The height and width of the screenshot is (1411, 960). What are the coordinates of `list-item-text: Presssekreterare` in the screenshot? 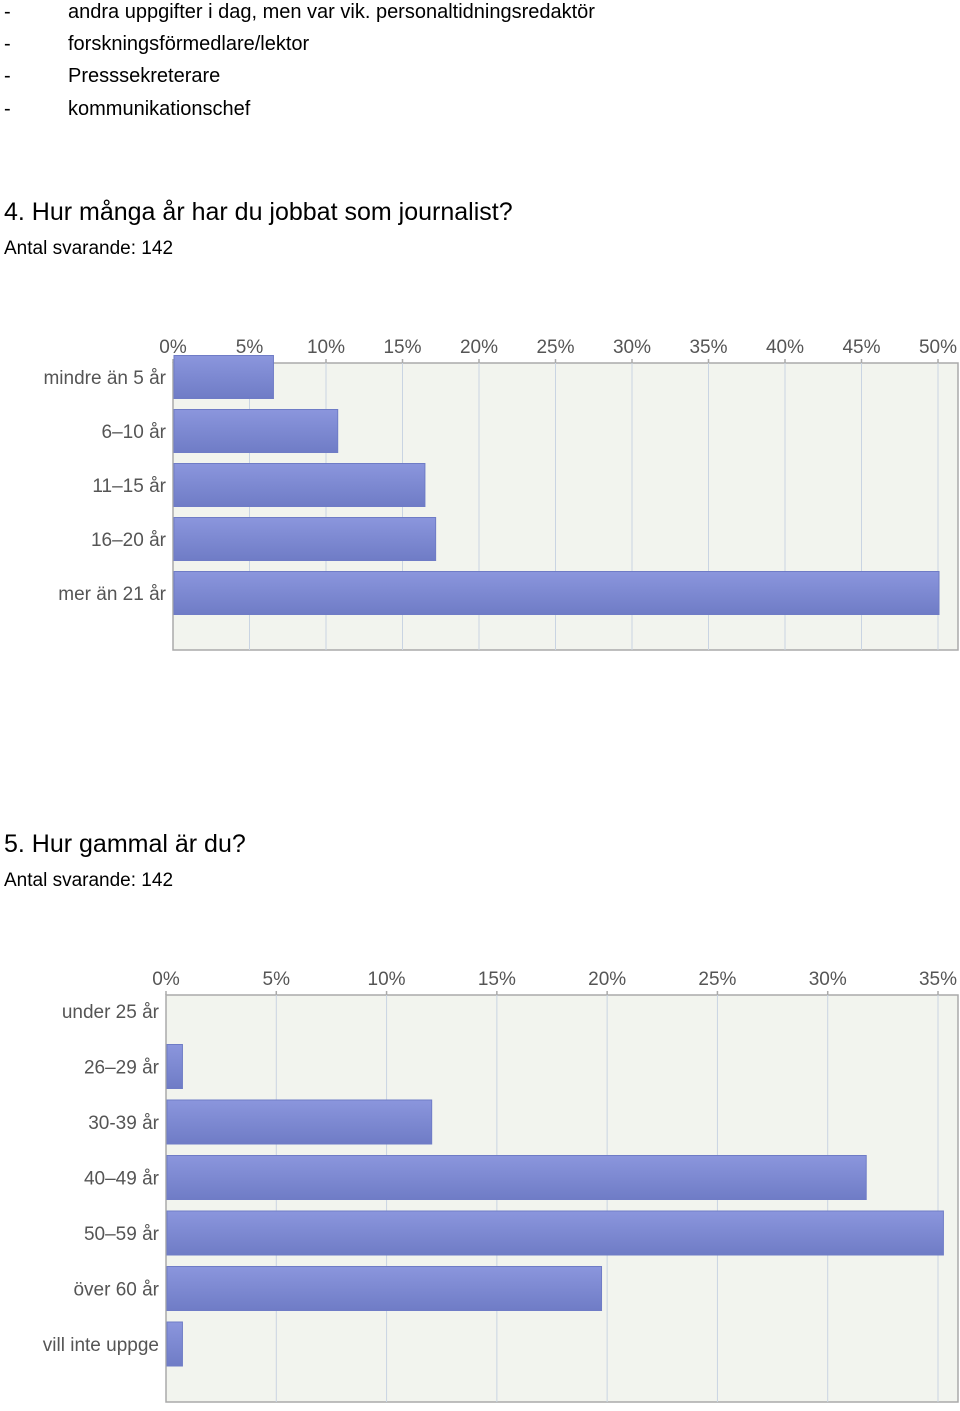 It's located at (144, 76).